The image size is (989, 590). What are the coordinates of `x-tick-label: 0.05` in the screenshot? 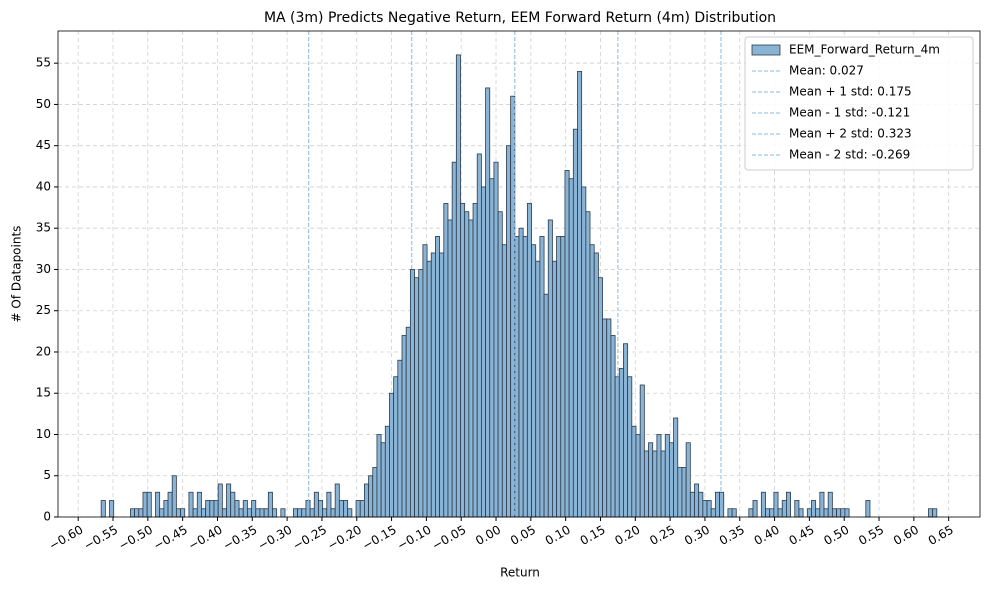 It's located at (523, 535).